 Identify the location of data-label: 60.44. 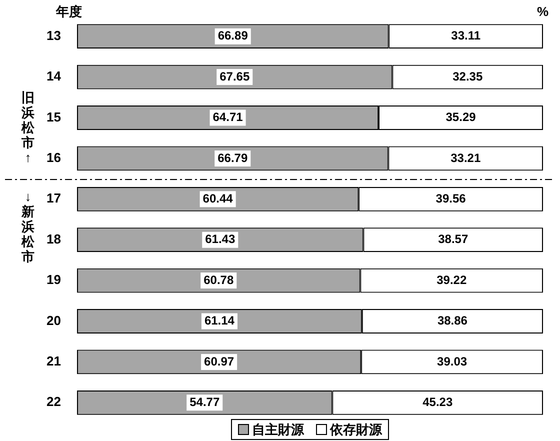
(218, 198).